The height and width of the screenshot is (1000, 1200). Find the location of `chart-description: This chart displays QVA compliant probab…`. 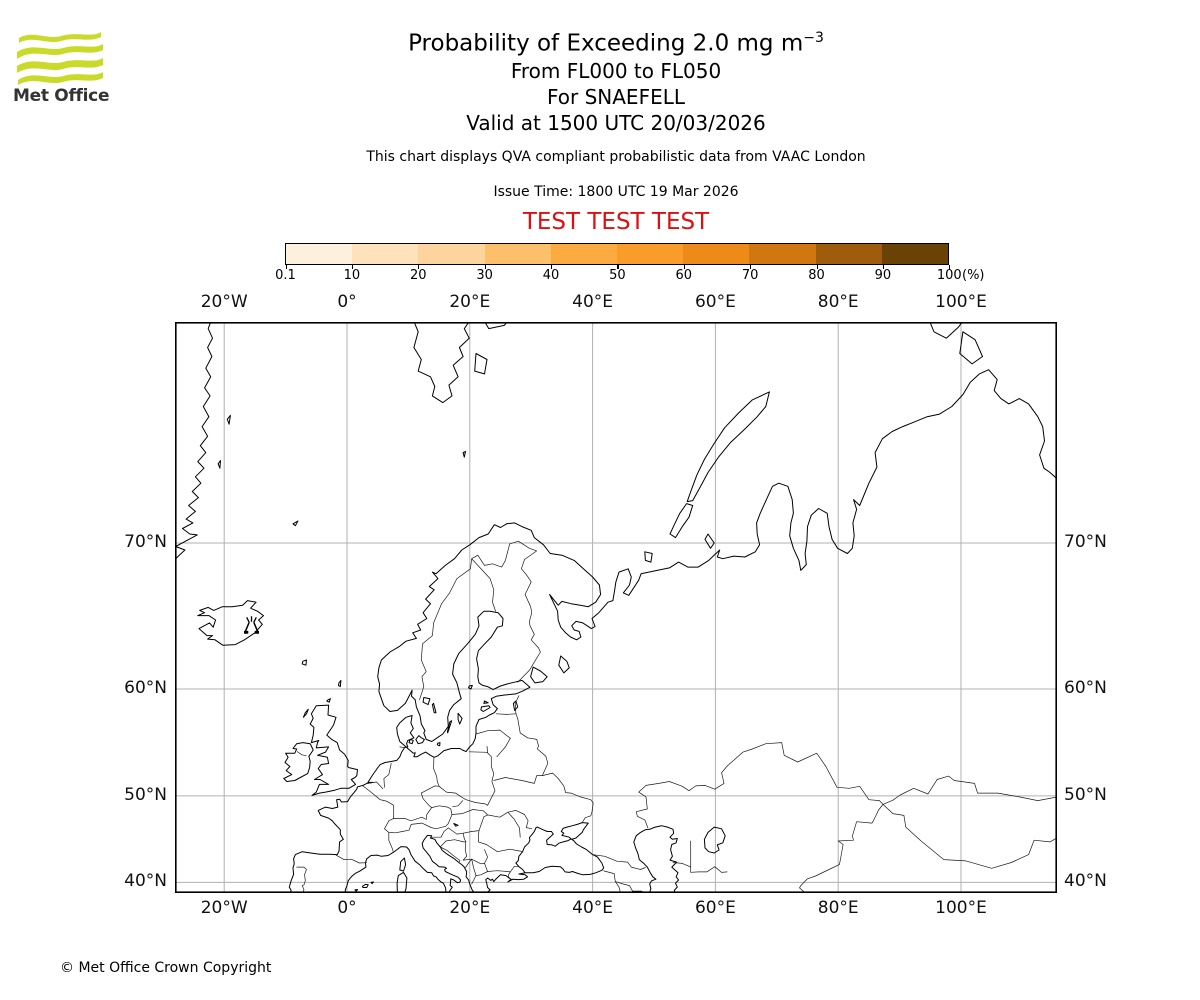

chart-description: This chart displays QVA compliant probab… is located at coordinates (616, 156).